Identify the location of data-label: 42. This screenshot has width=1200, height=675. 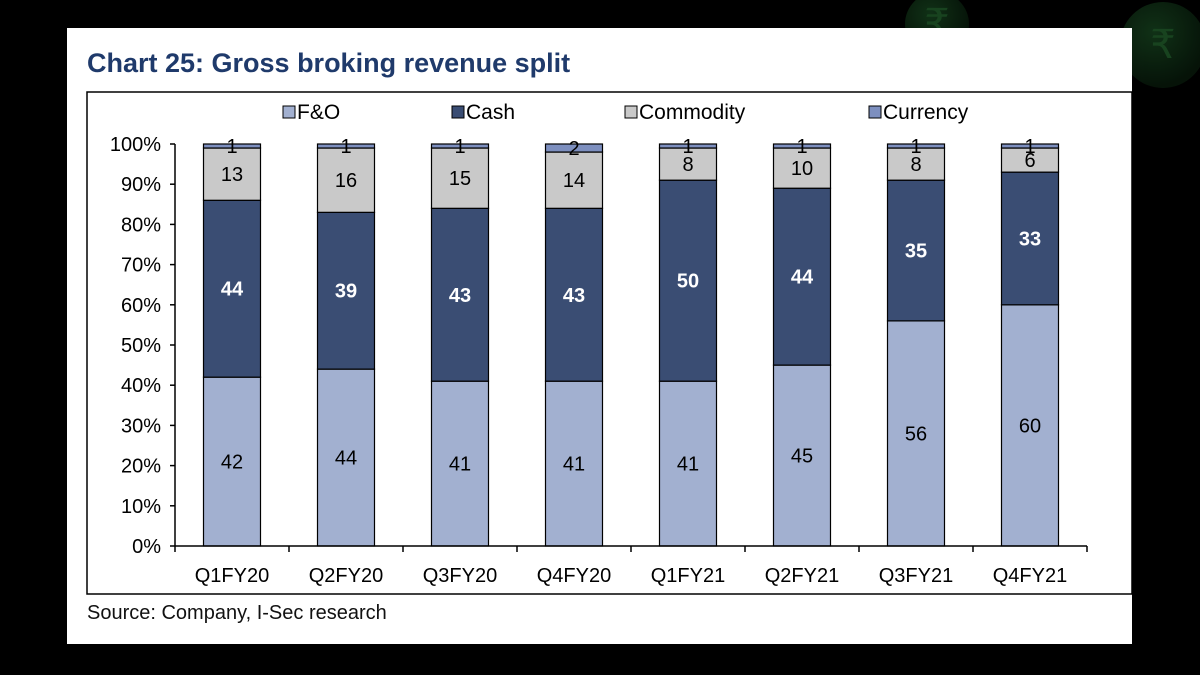
(232, 463).